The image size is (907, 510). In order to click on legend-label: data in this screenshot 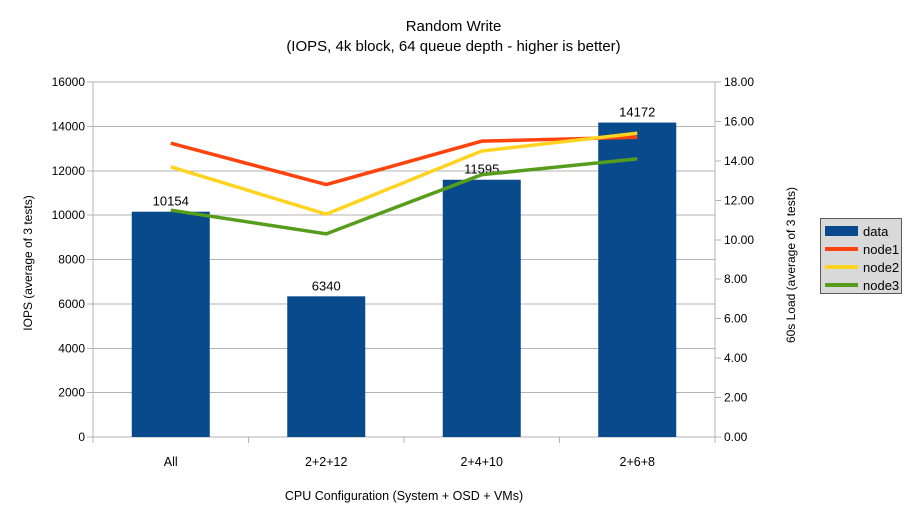, I will do `click(876, 231)`.